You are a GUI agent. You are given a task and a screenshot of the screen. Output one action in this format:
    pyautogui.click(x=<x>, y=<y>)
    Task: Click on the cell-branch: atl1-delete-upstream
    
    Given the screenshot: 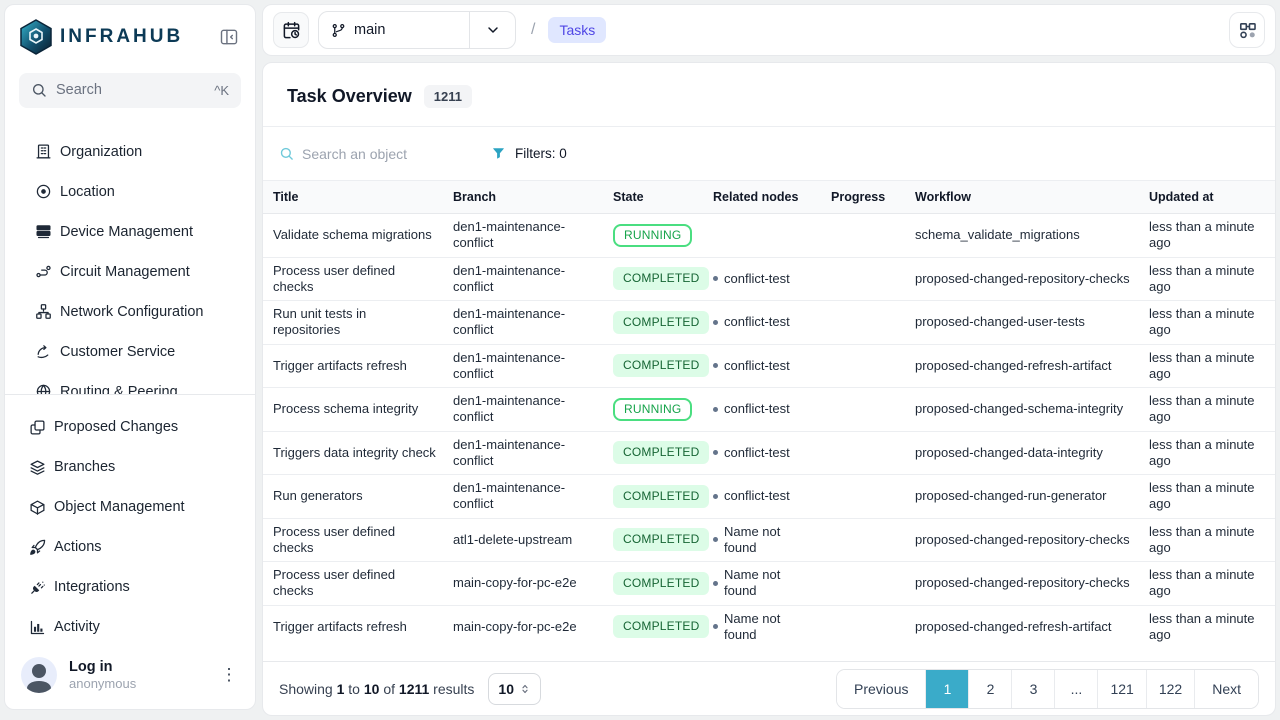 What is the action you would take?
    pyautogui.click(x=525, y=540)
    